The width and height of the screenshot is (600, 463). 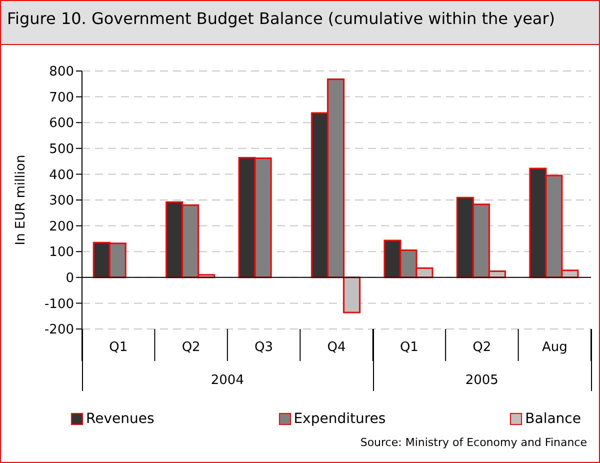 What do you see at coordinates (227, 380) in the screenshot?
I see `text: 2004` at bounding box center [227, 380].